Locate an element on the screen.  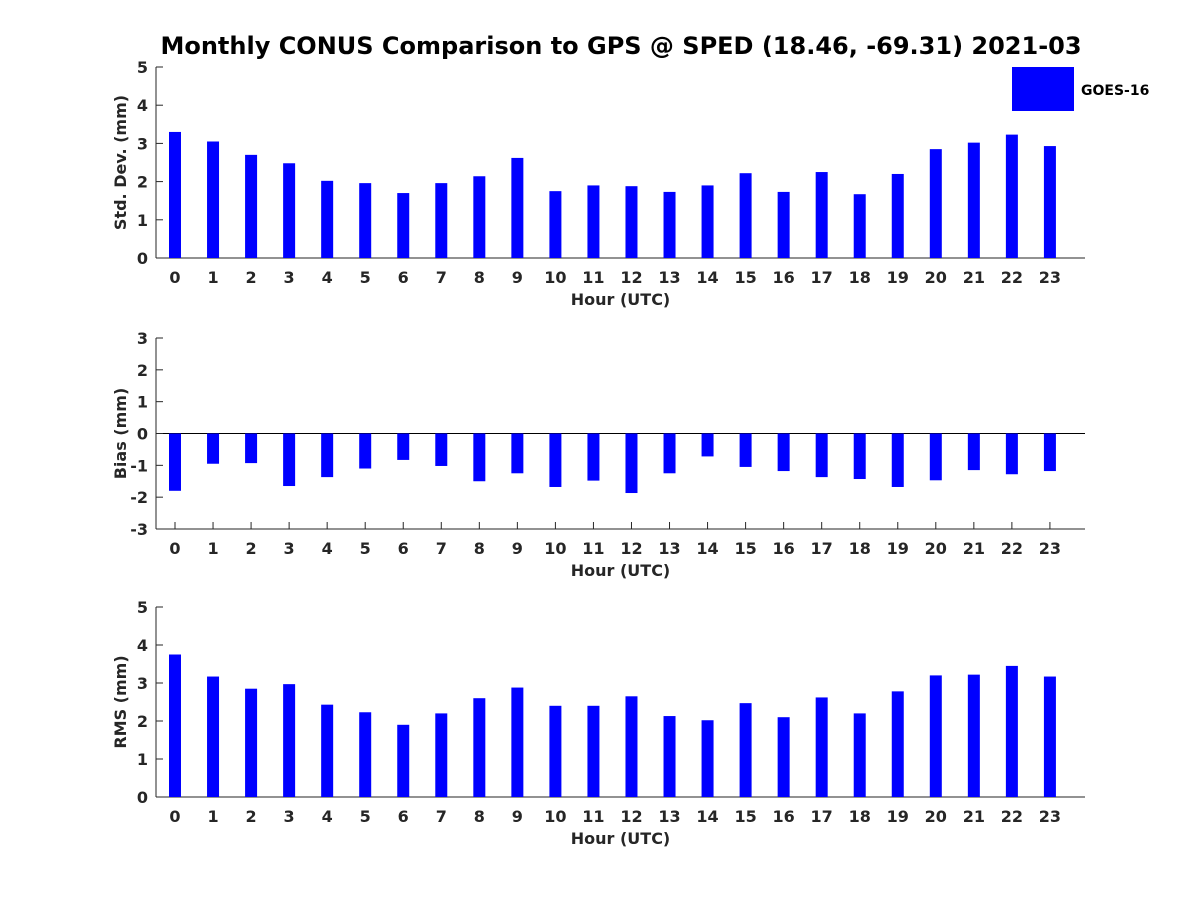
std-dev-x-tick-label: 4 is located at coordinates (327, 277).